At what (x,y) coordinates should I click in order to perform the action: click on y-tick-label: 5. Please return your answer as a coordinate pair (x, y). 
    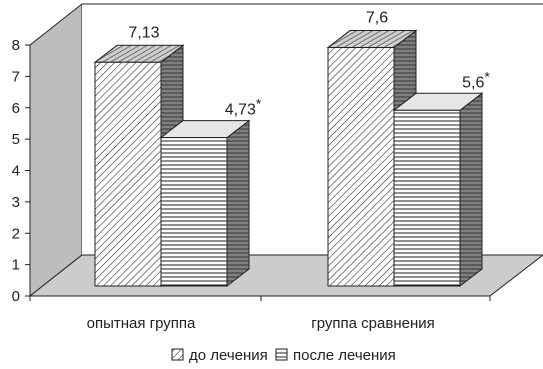
    Looking at the image, I should click on (16, 139).